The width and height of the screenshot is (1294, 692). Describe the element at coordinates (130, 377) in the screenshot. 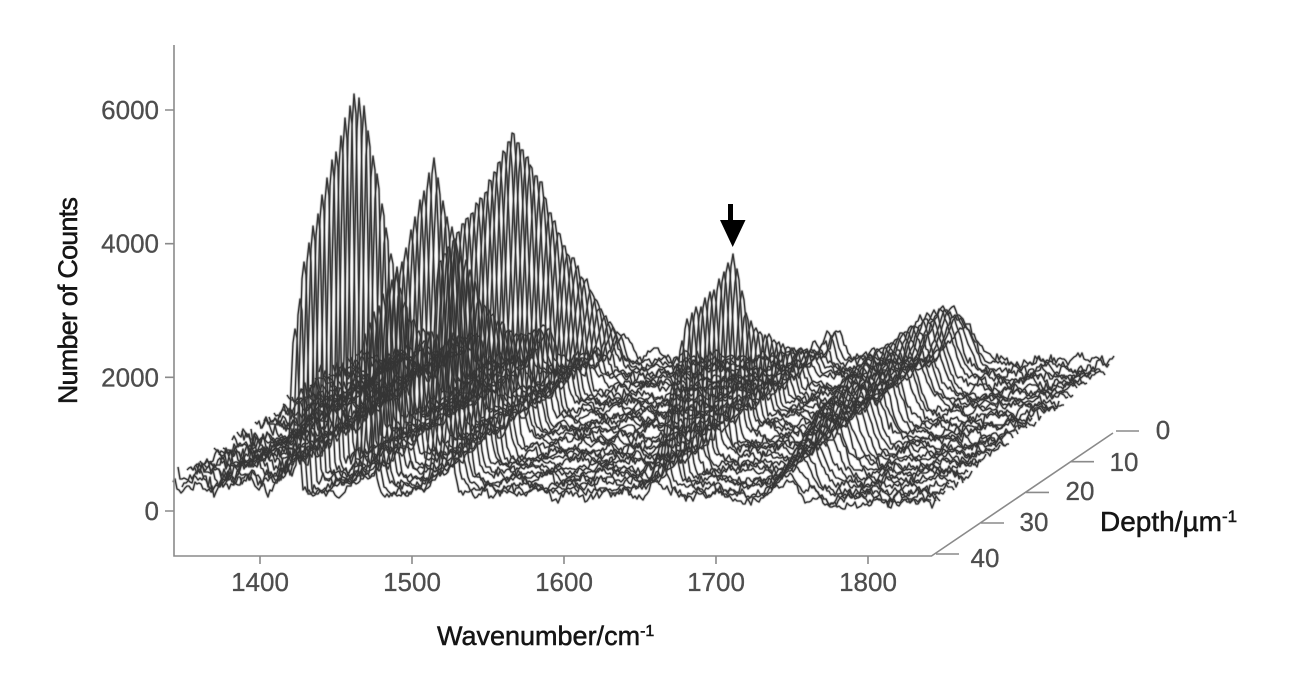

I see `svg-text: 2000` at that location.